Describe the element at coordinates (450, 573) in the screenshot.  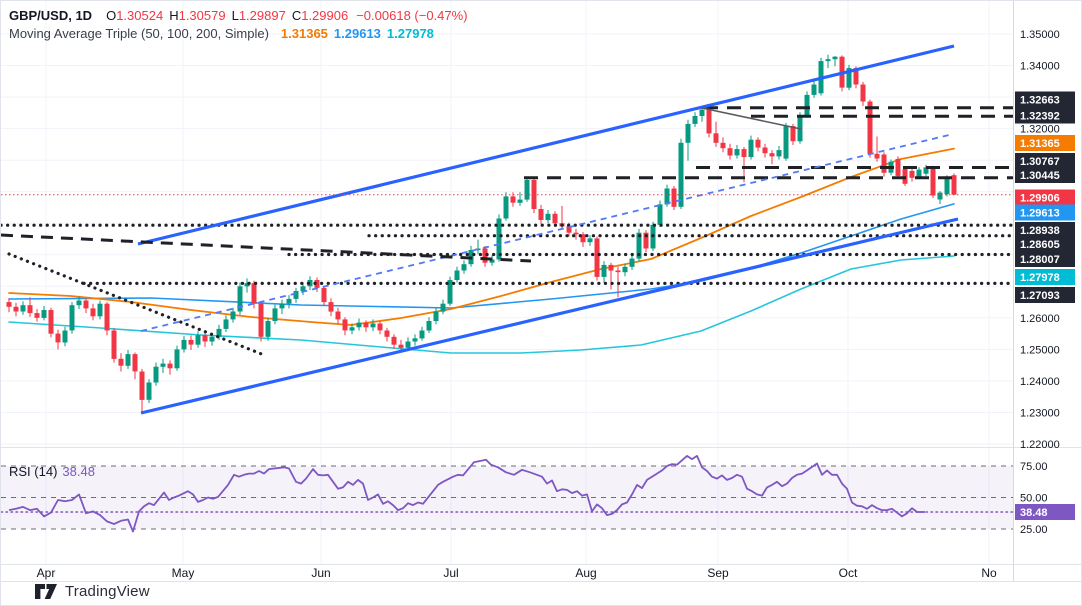
I see `month-label: Jul` at that location.